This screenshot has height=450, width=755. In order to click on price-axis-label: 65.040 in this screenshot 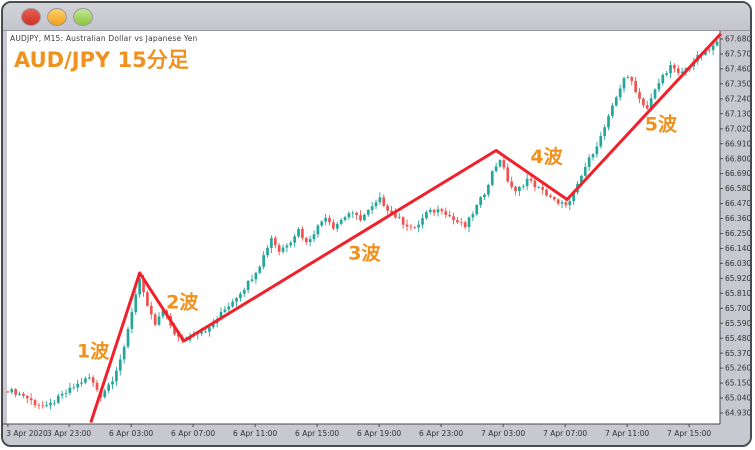, I will do `click(737, 398)`.